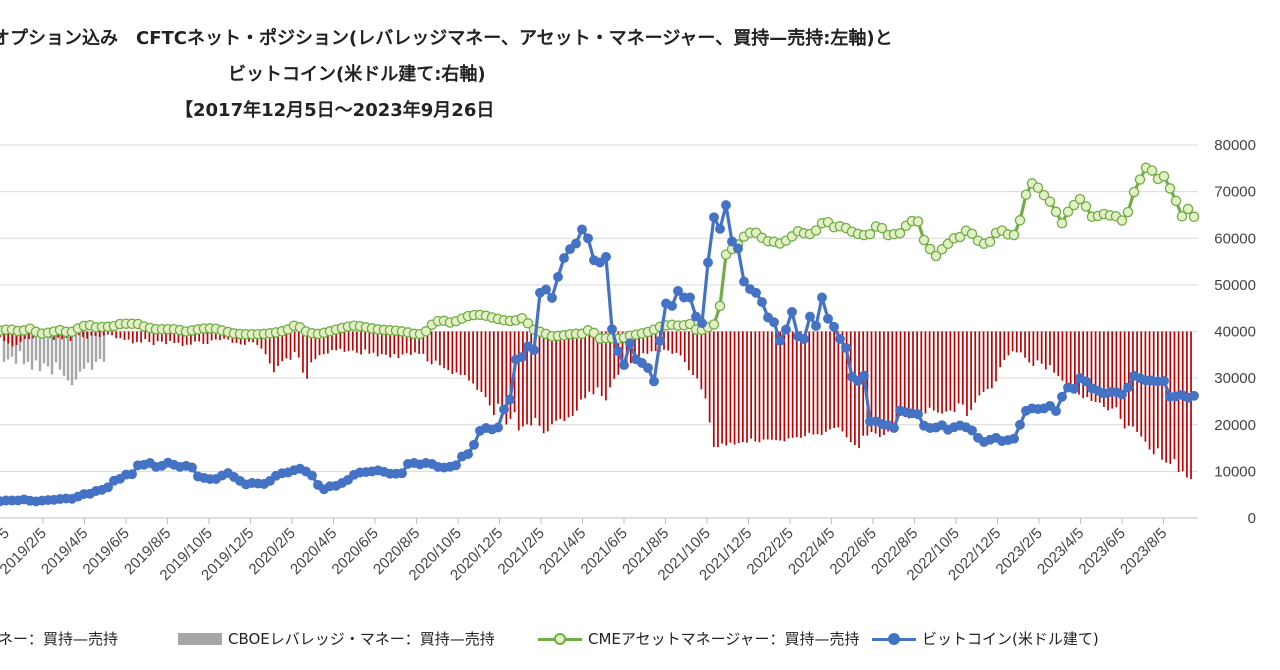 This screenshot has width=1280, height=670. What do you see at coordinates (1235, 332) in the screenshot?
I see `y-tick-label: 40000` at bounding box center [1235, 332].